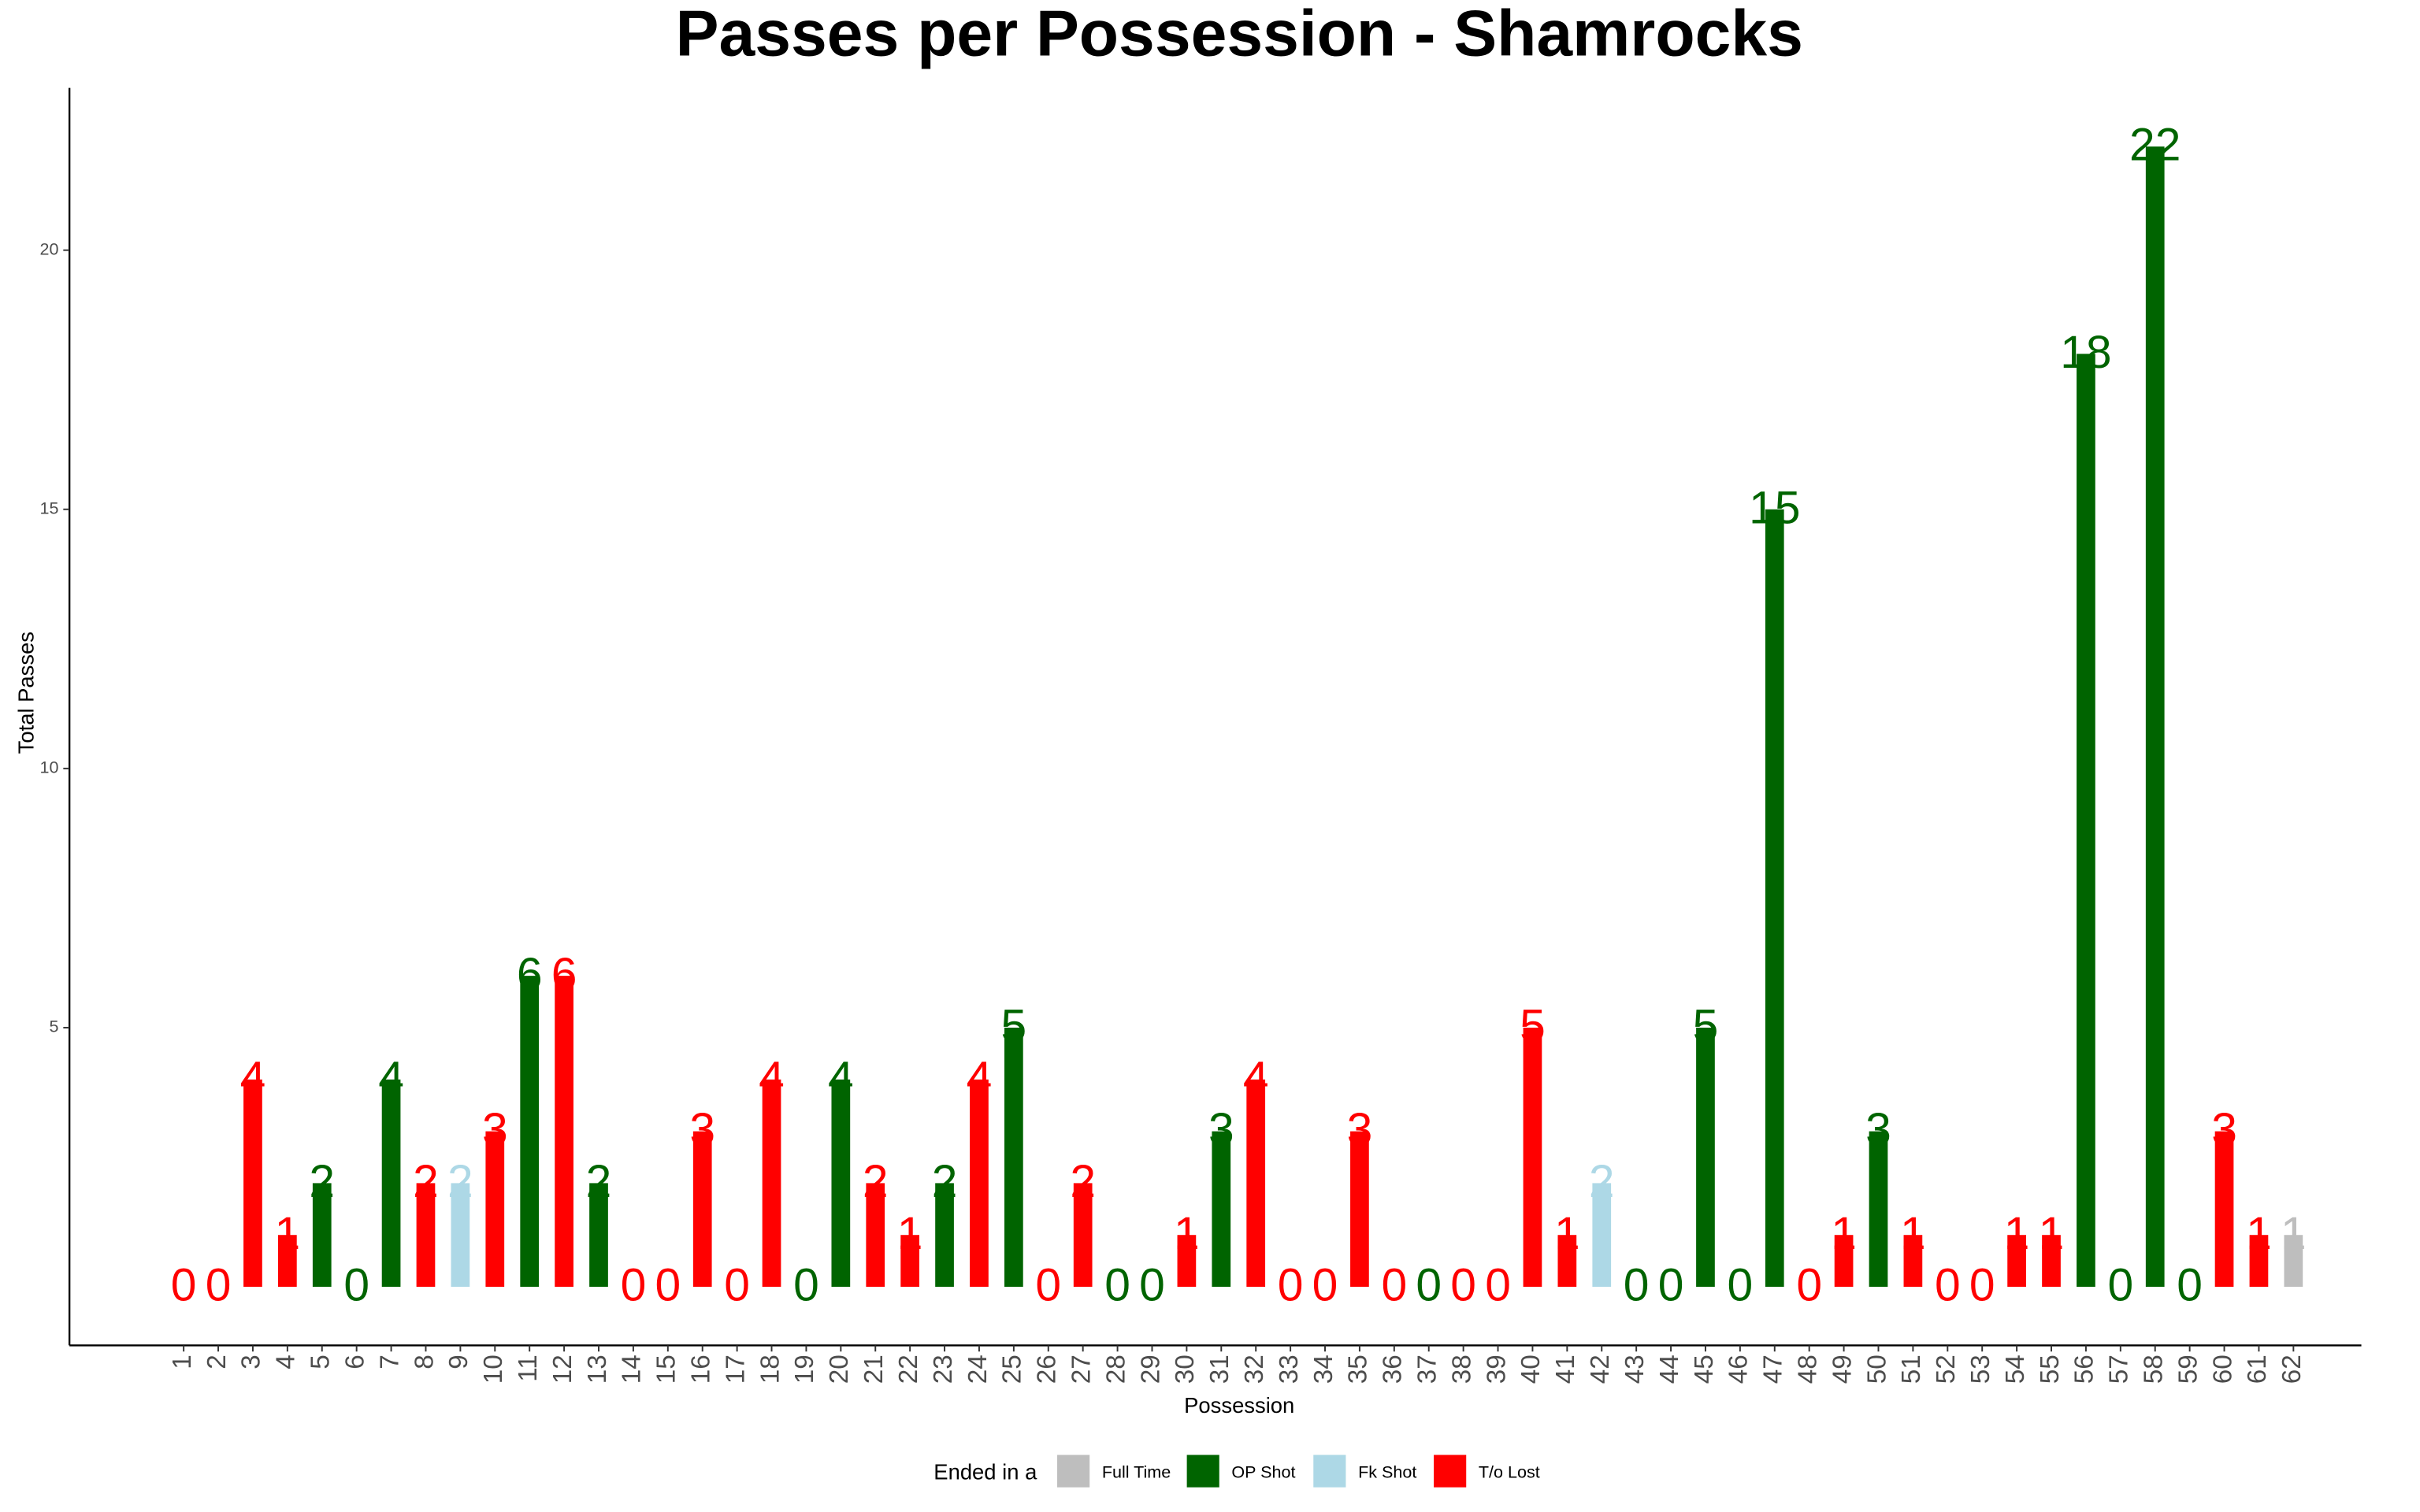 Image resolution: width=2420 pixels, height=1512 pixels. What do you see at coordinates (217, 1361) in the screenshot?
I see `x-tick-label: 2` at bounding box center [217, 1361].